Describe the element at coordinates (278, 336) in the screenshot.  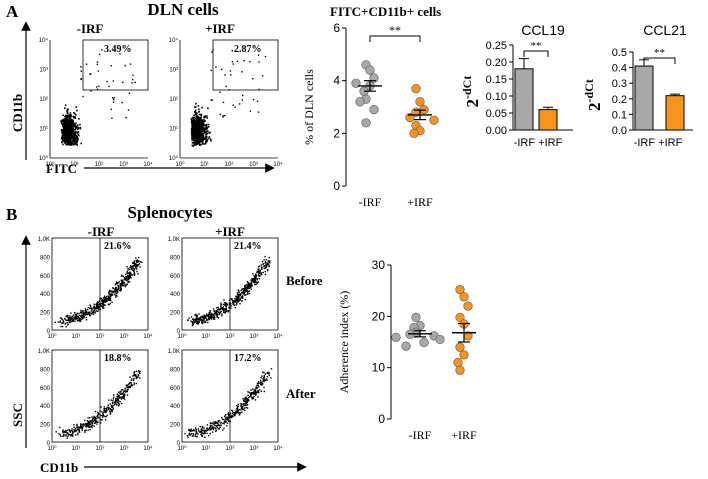
I see `flow-b-xtick: 10⁴` at that location.